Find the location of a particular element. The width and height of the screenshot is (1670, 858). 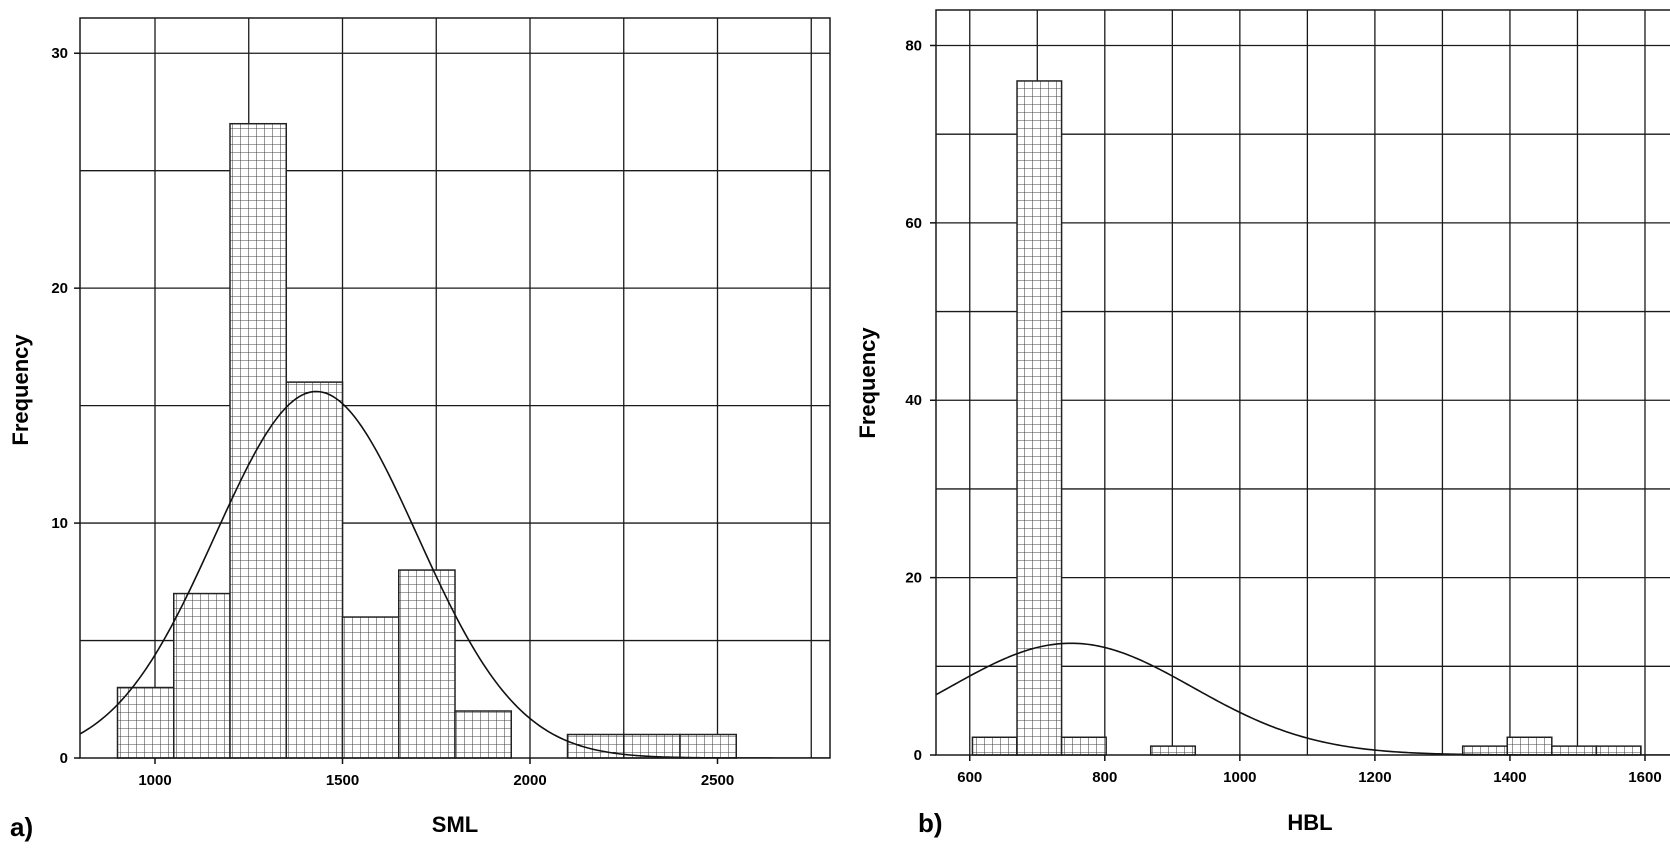

sml-x-tick-label: 1000 is located at coordinates (154, 780).